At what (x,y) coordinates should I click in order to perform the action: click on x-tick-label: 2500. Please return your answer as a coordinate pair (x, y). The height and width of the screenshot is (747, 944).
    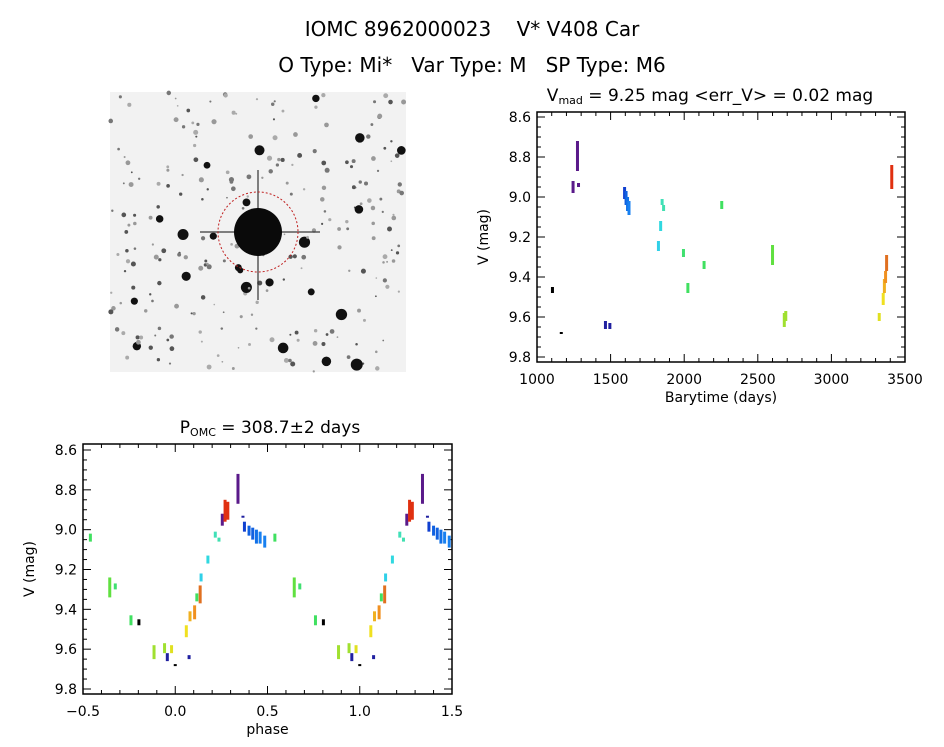
    Looking at the image, I should click on (758, 380).